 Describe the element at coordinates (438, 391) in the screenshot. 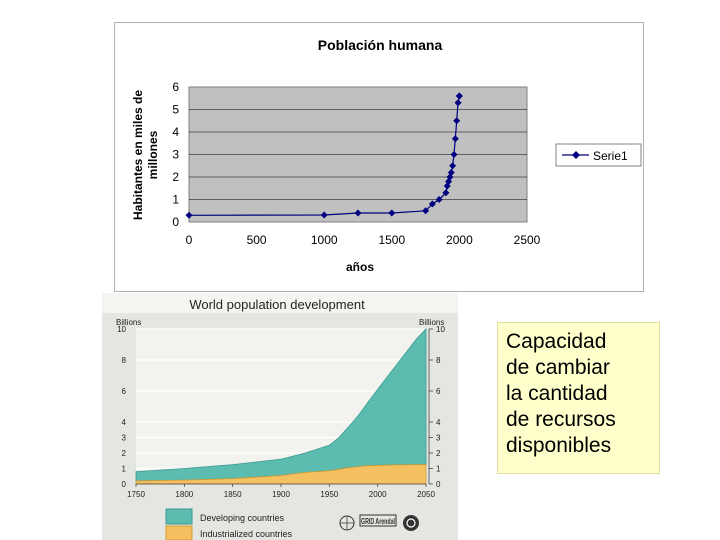

I see `chart2-right-tick-label: 6` at that location.